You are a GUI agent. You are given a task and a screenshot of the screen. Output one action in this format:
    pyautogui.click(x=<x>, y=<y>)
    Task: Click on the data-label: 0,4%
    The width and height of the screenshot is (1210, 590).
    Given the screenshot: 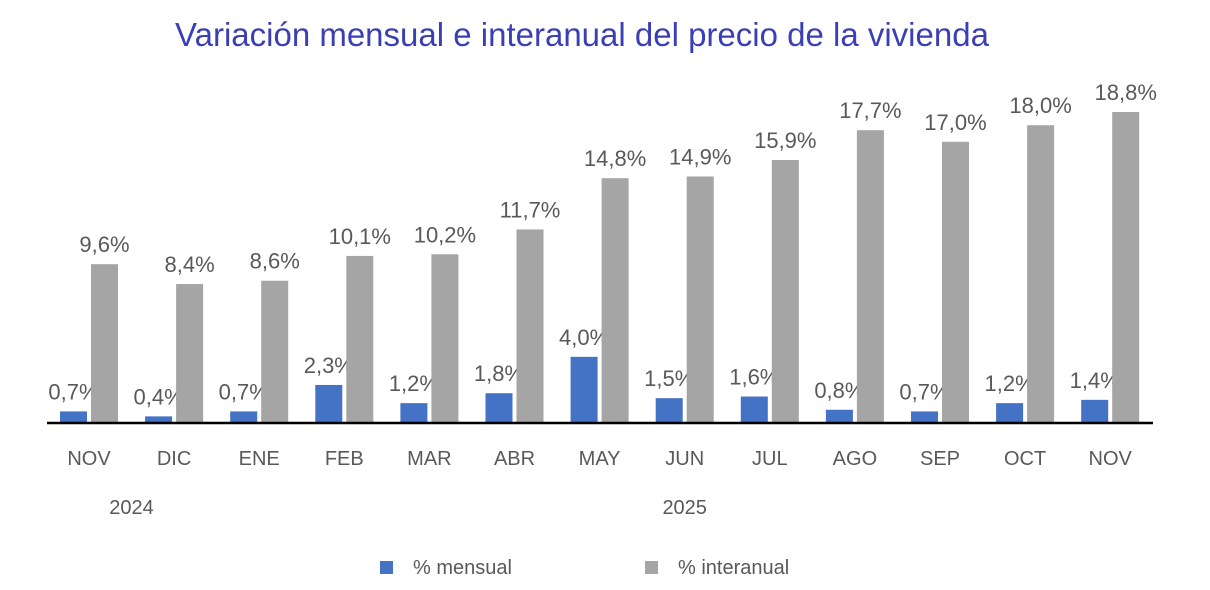 What is the action you would take?
    pyautogui.click(x=159, y=396)
    